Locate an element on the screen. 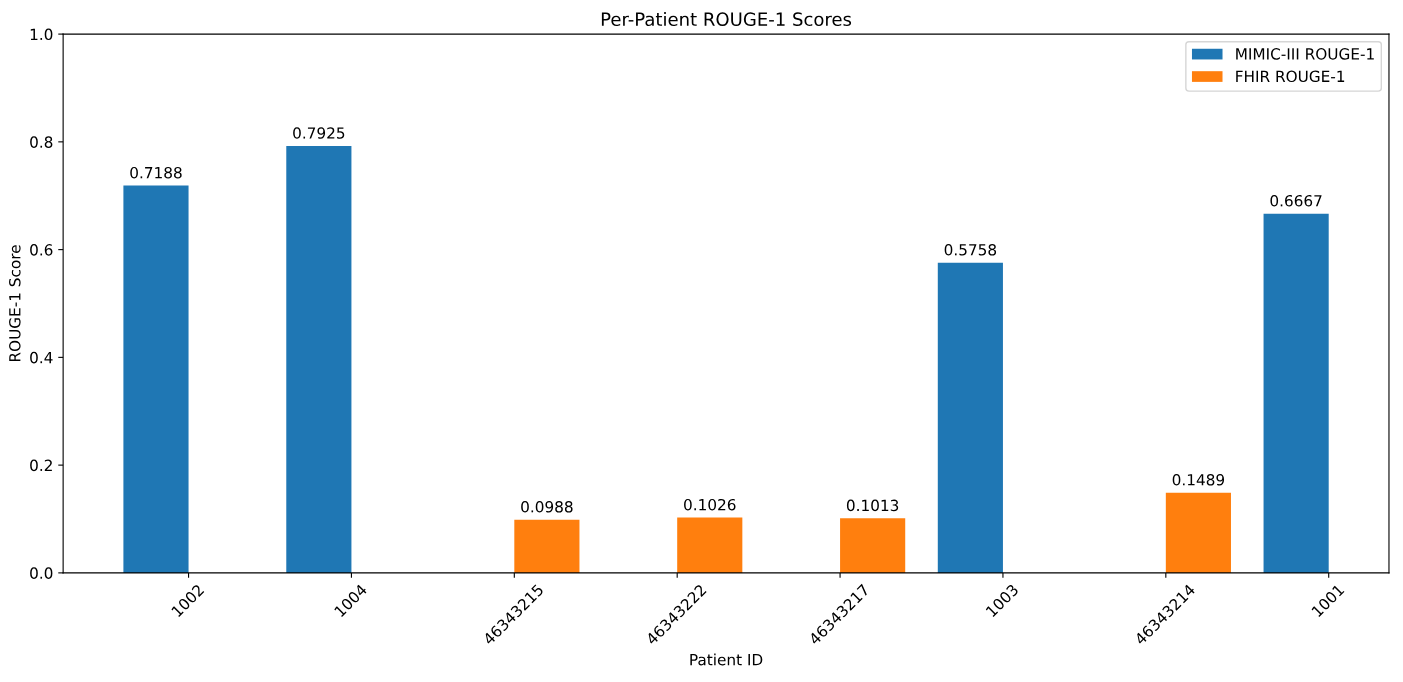 Image resolution: width=1403 pixels, height=682 pixels. data-label: 0.7925 is located at coordinates (319, 133).